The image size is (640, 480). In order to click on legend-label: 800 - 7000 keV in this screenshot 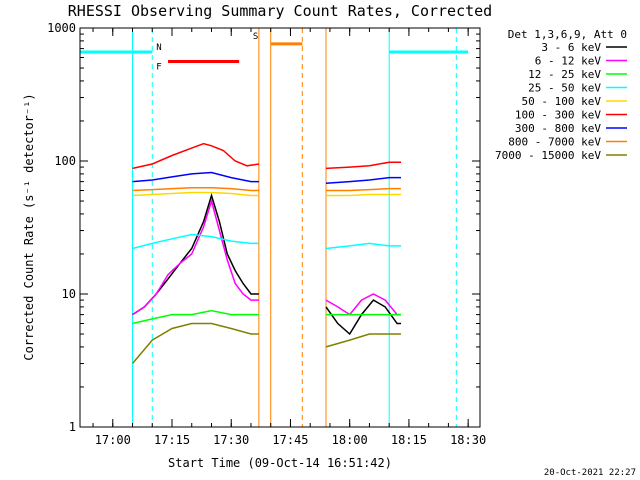, I will do `click(554, 142)`.